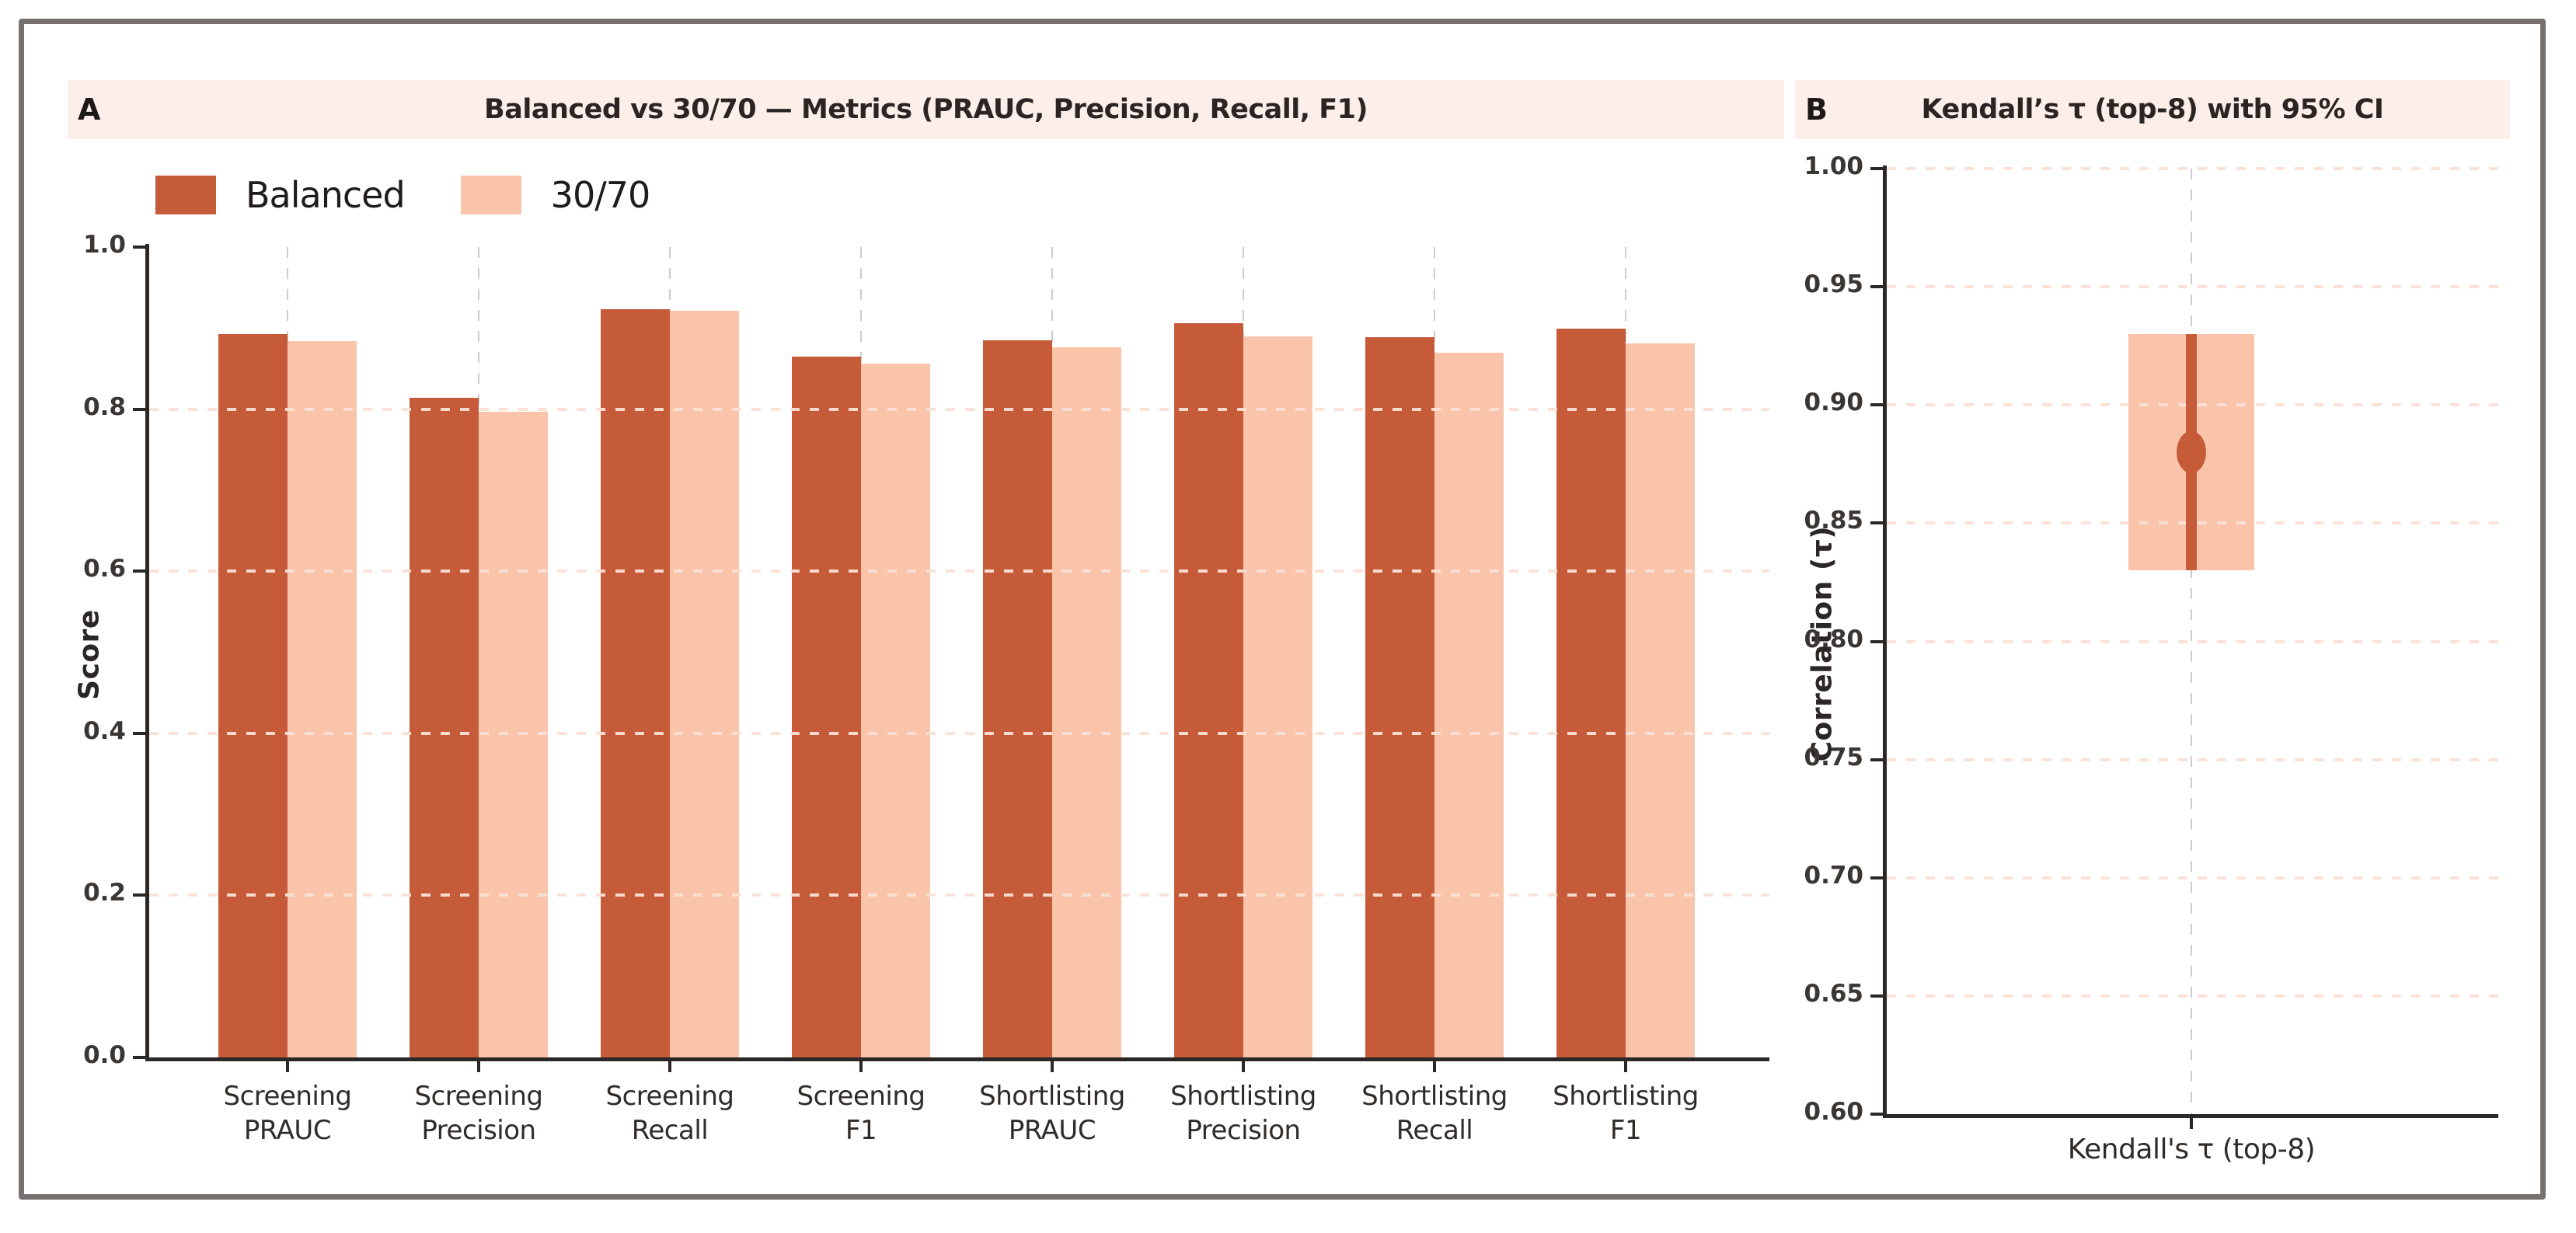 The height and width of the screenshot is (1233, 2576). I want to click on panel-b-title: Kendall’s τ (top-8) with 95% CI, so click(2152, 109).